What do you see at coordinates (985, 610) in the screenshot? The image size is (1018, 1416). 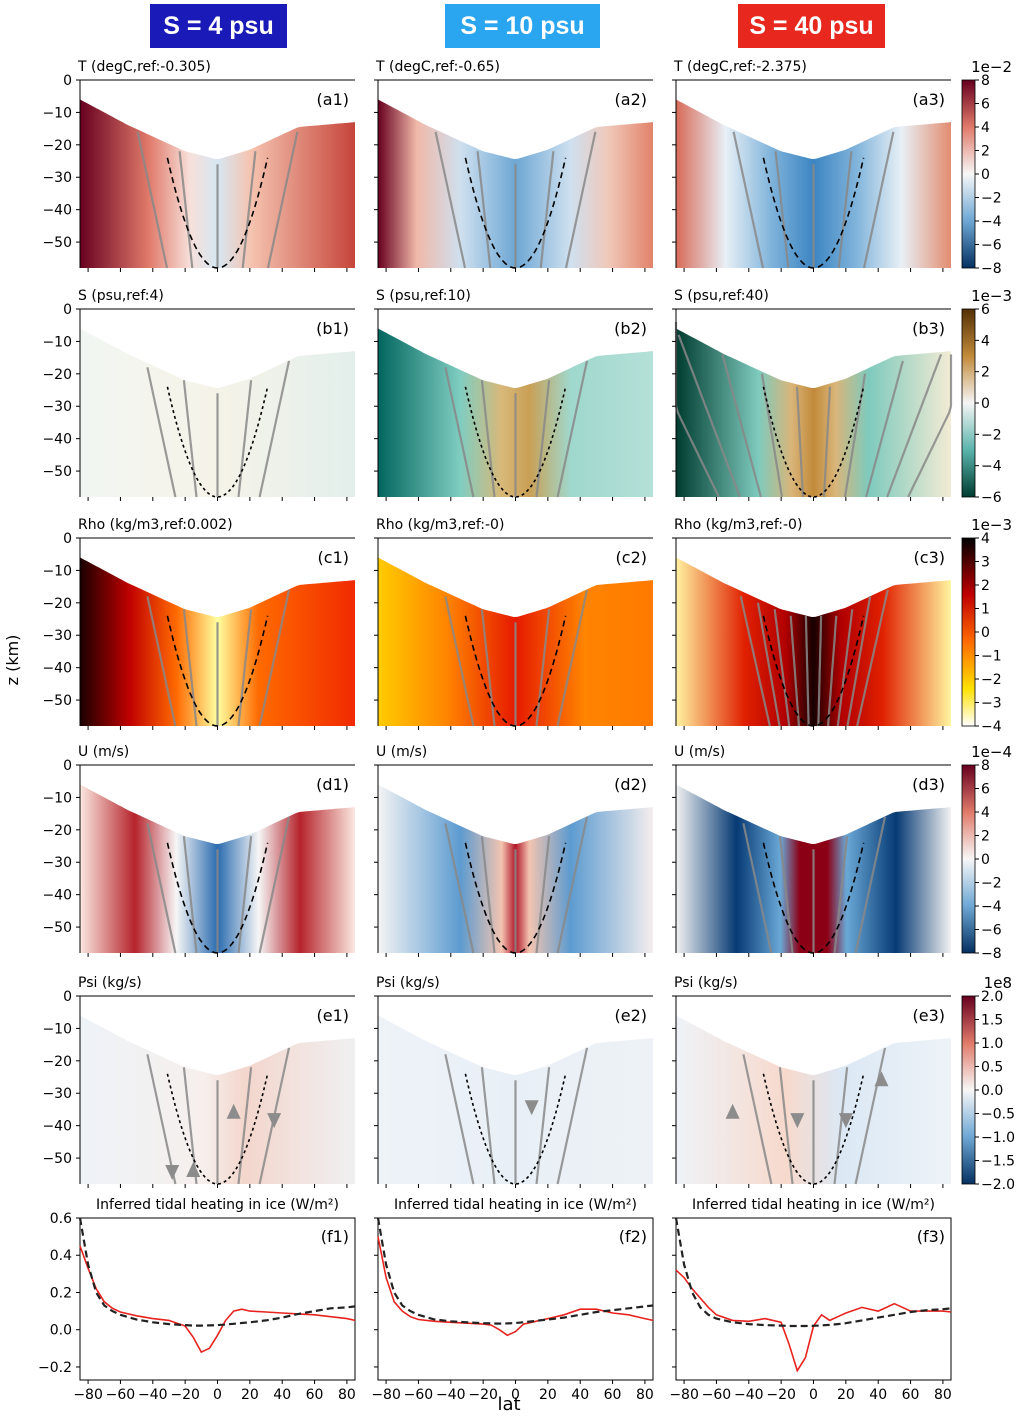 I see `colorbar-tick-label: 1` at bounding box center [985, 610].